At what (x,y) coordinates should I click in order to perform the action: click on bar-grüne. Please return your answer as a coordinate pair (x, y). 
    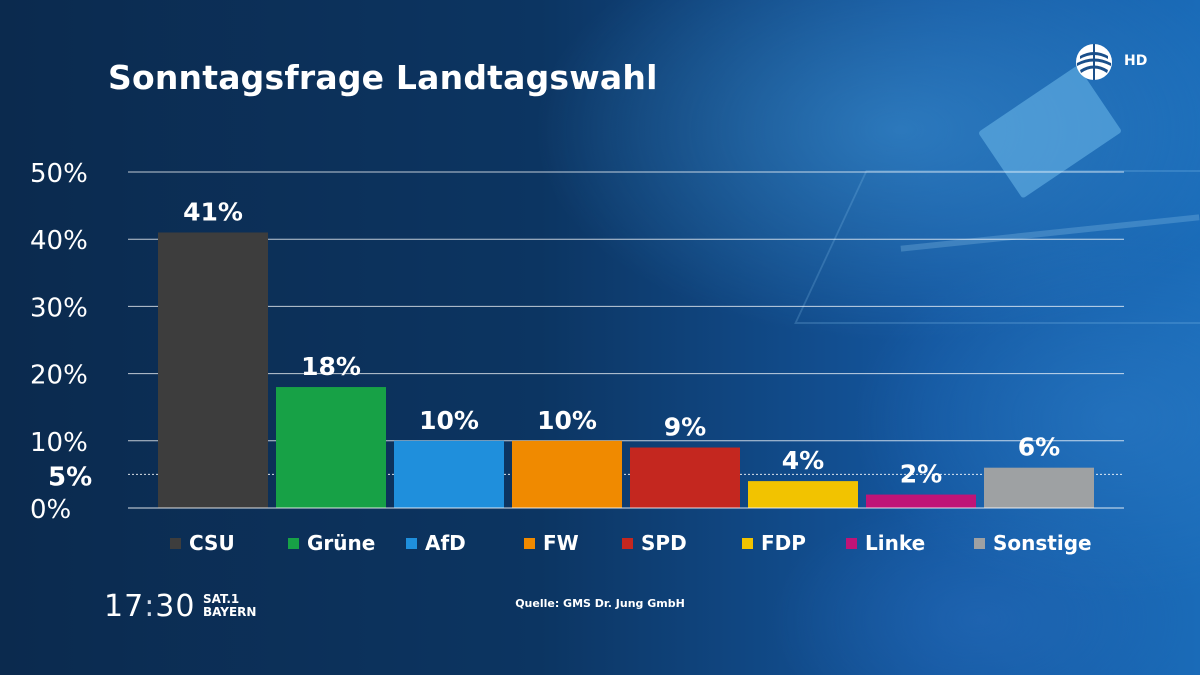
    Looking at the image, I should click on (331, 447).